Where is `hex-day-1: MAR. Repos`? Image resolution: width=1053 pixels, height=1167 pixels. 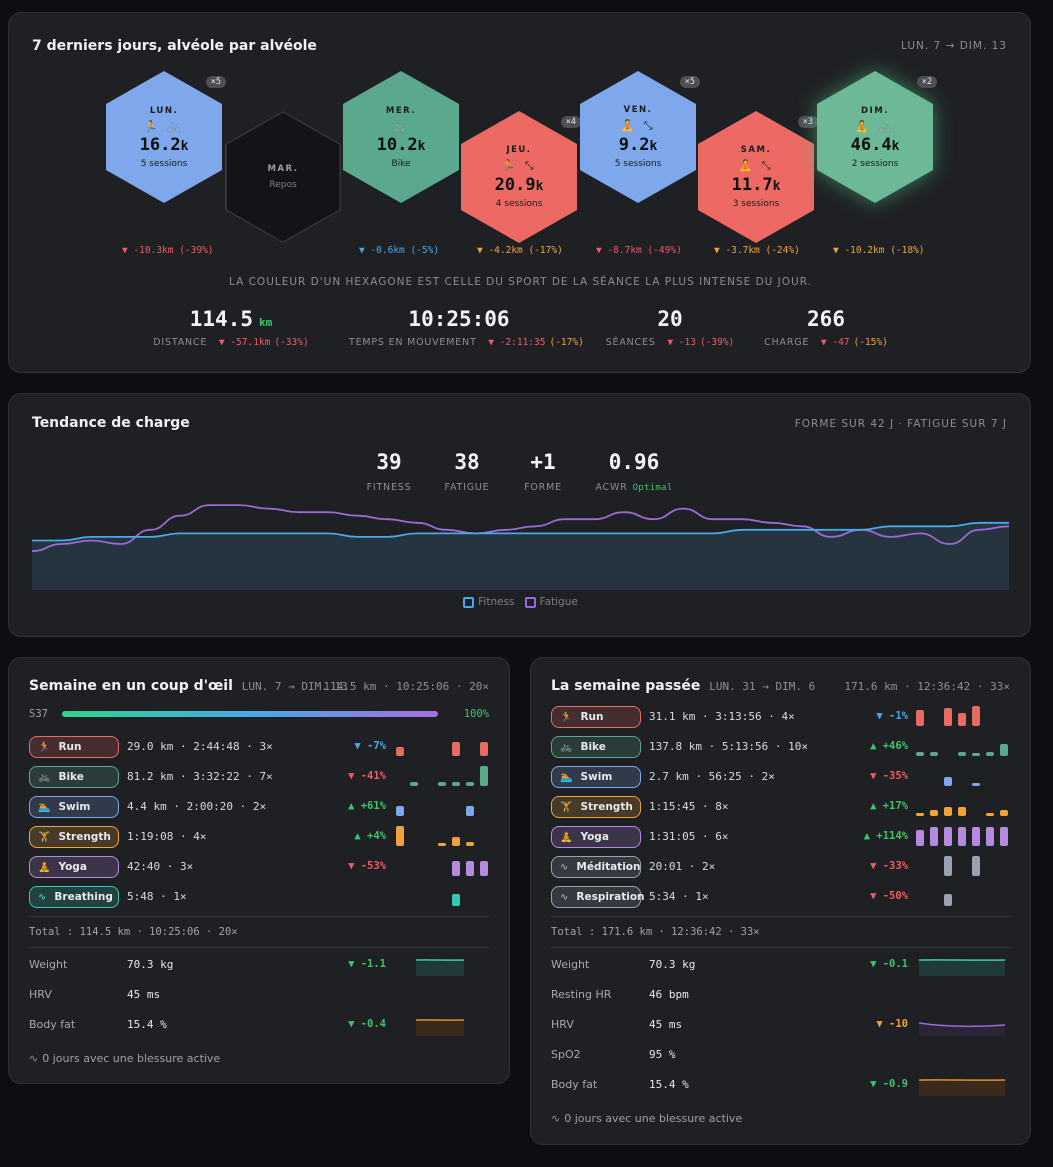
hex-day-1: MAR. Repos is located at coordinates (283, 177).